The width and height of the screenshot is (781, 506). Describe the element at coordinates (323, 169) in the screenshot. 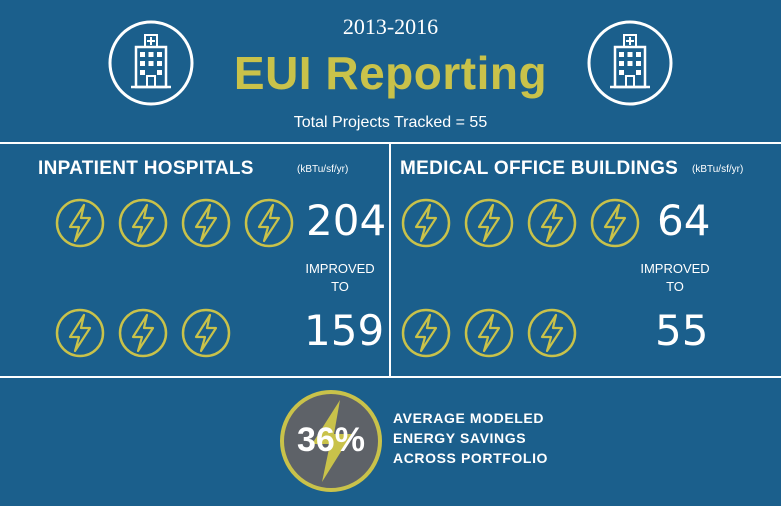

I see `inpatient-unit: (kBTu/sf/yr)` at that location.